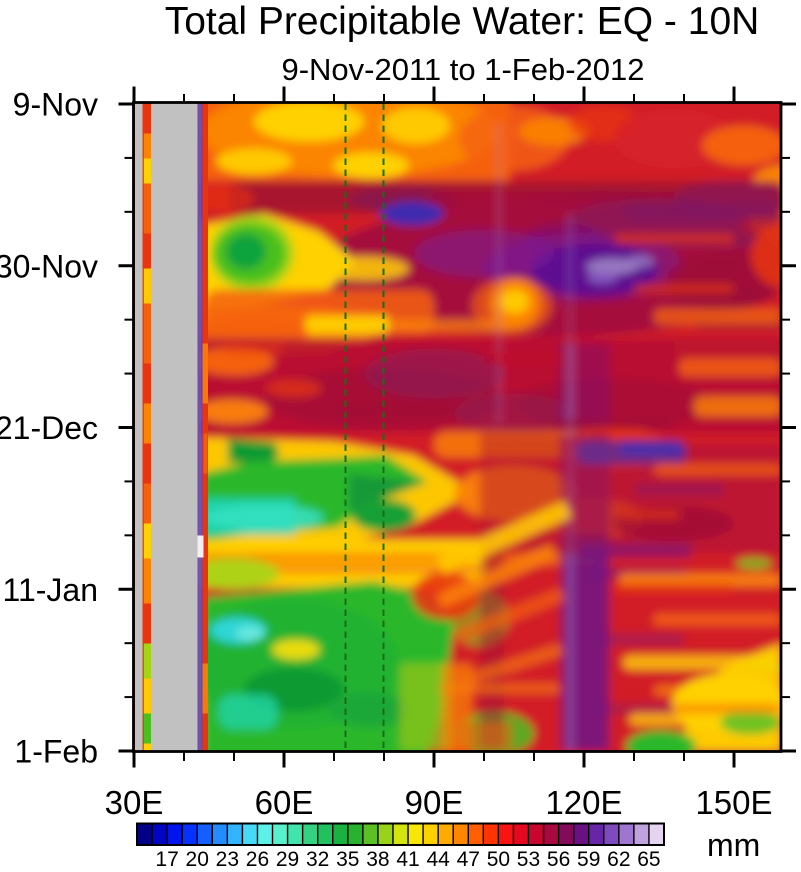 This screenshot has height=872, width=801. I want to click on svg-text: 9-Nov-2011 to 1-Feb-2012, so click(462, 69).